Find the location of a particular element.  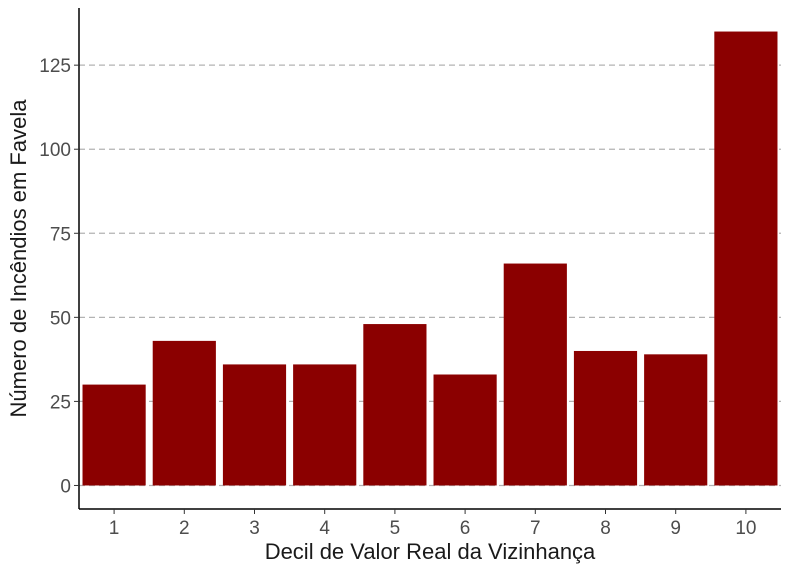

y-tick-label-25: 25 is located at coordinates (60, 402).